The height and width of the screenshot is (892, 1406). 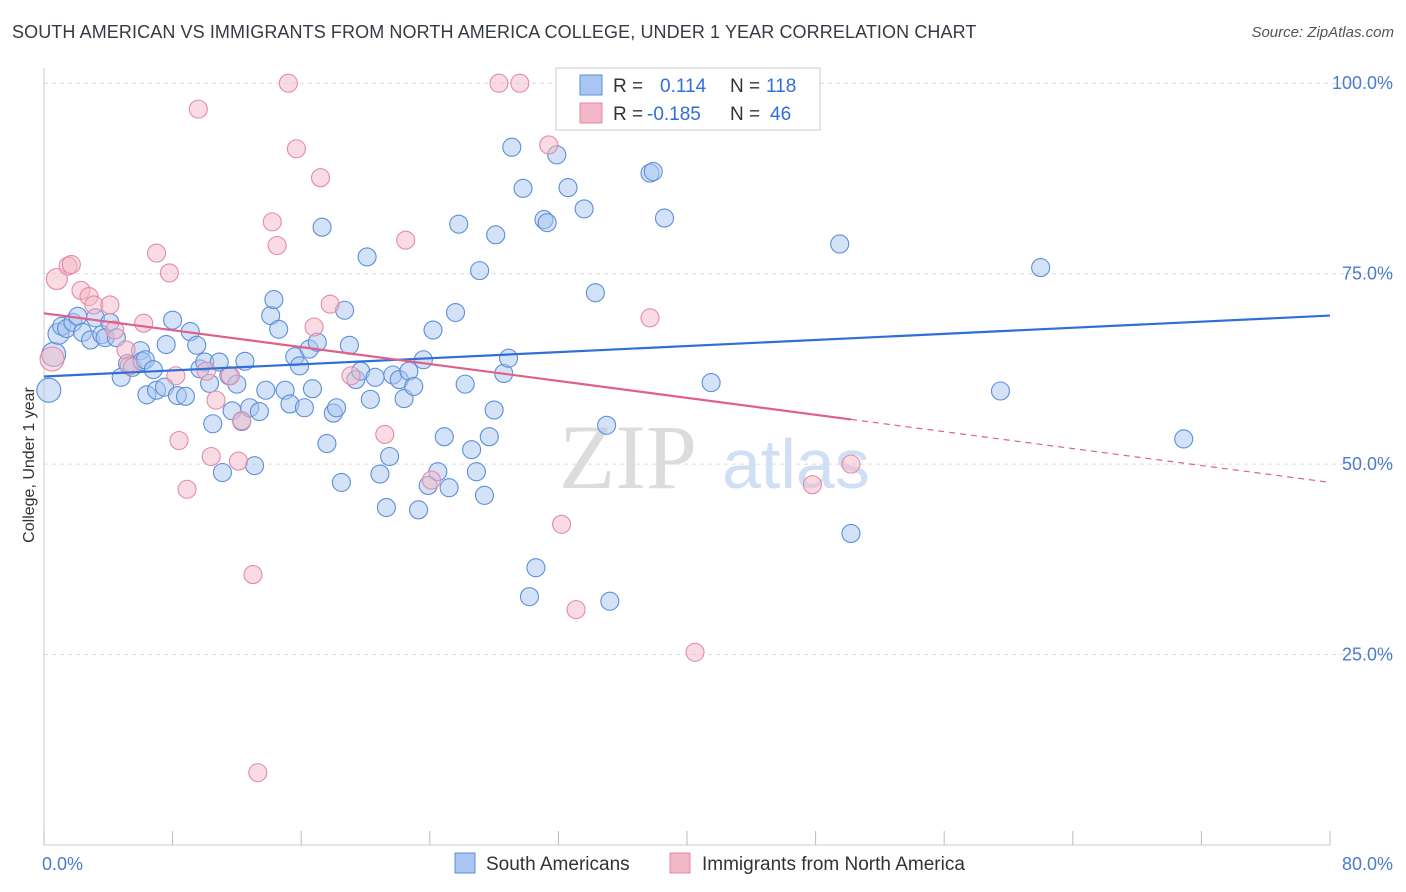 I want to click on legend-n-label-1: N =, so click(x=745, y=86).